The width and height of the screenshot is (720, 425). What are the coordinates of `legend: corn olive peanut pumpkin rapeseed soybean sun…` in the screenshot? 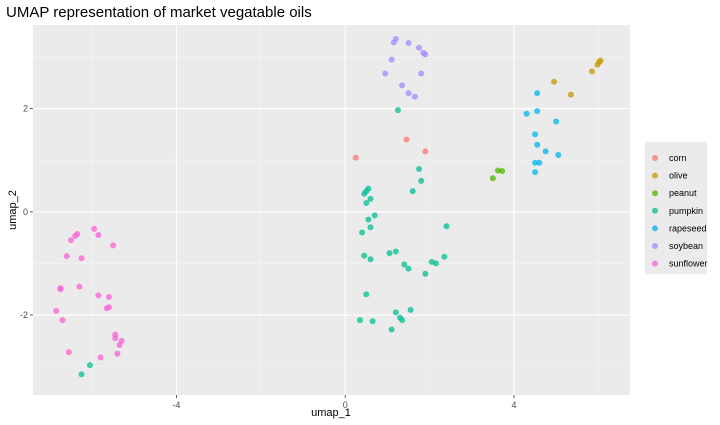 It's located at (676, 208).